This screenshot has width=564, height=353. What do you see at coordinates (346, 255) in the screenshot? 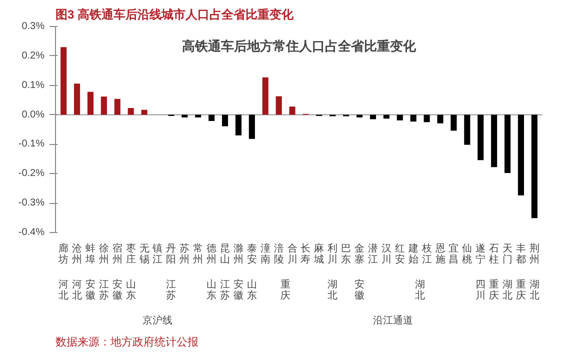
I see `x-tick-label: 巴东` at bounding box center [346, 255].